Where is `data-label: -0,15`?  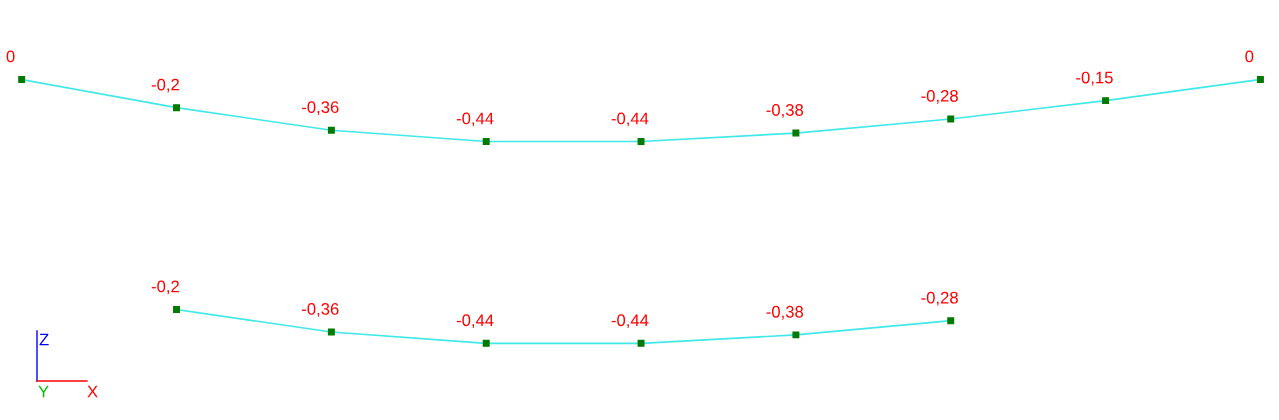 data-label: -0,15 is located at coordinates (1094, 78).